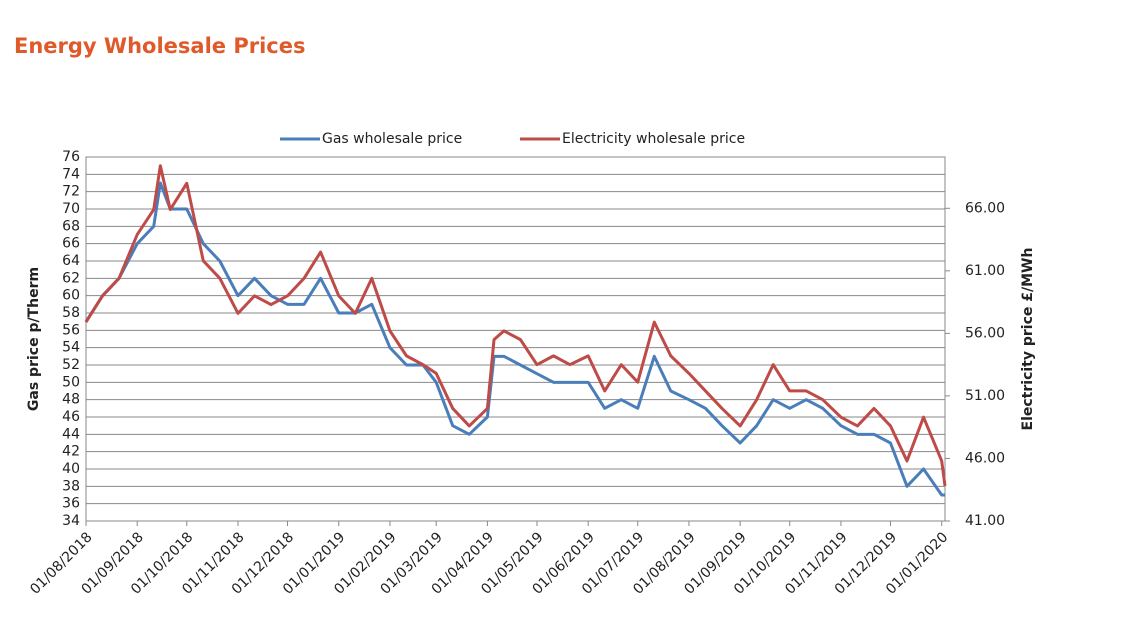 The image size is (1147, 619). Describe the element at coordinates (71, 382) in the screenshot. I see `y-tick-label: 50` at that location.